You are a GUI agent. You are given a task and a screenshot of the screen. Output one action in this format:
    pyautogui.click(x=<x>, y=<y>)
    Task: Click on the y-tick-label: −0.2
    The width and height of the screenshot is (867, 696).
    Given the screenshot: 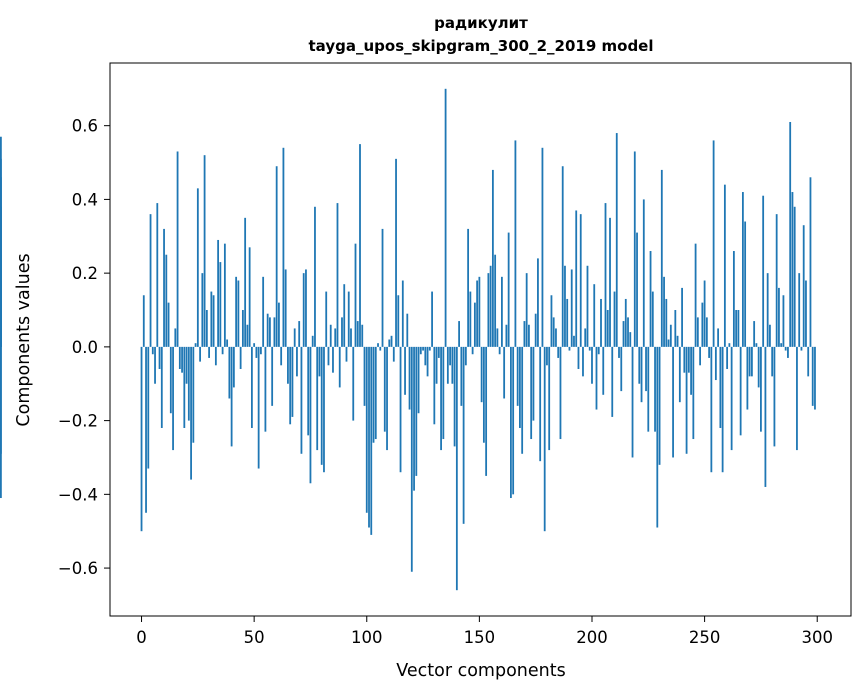 What is the action you would take?
    pyautogui.click(x=78, y=421)
    